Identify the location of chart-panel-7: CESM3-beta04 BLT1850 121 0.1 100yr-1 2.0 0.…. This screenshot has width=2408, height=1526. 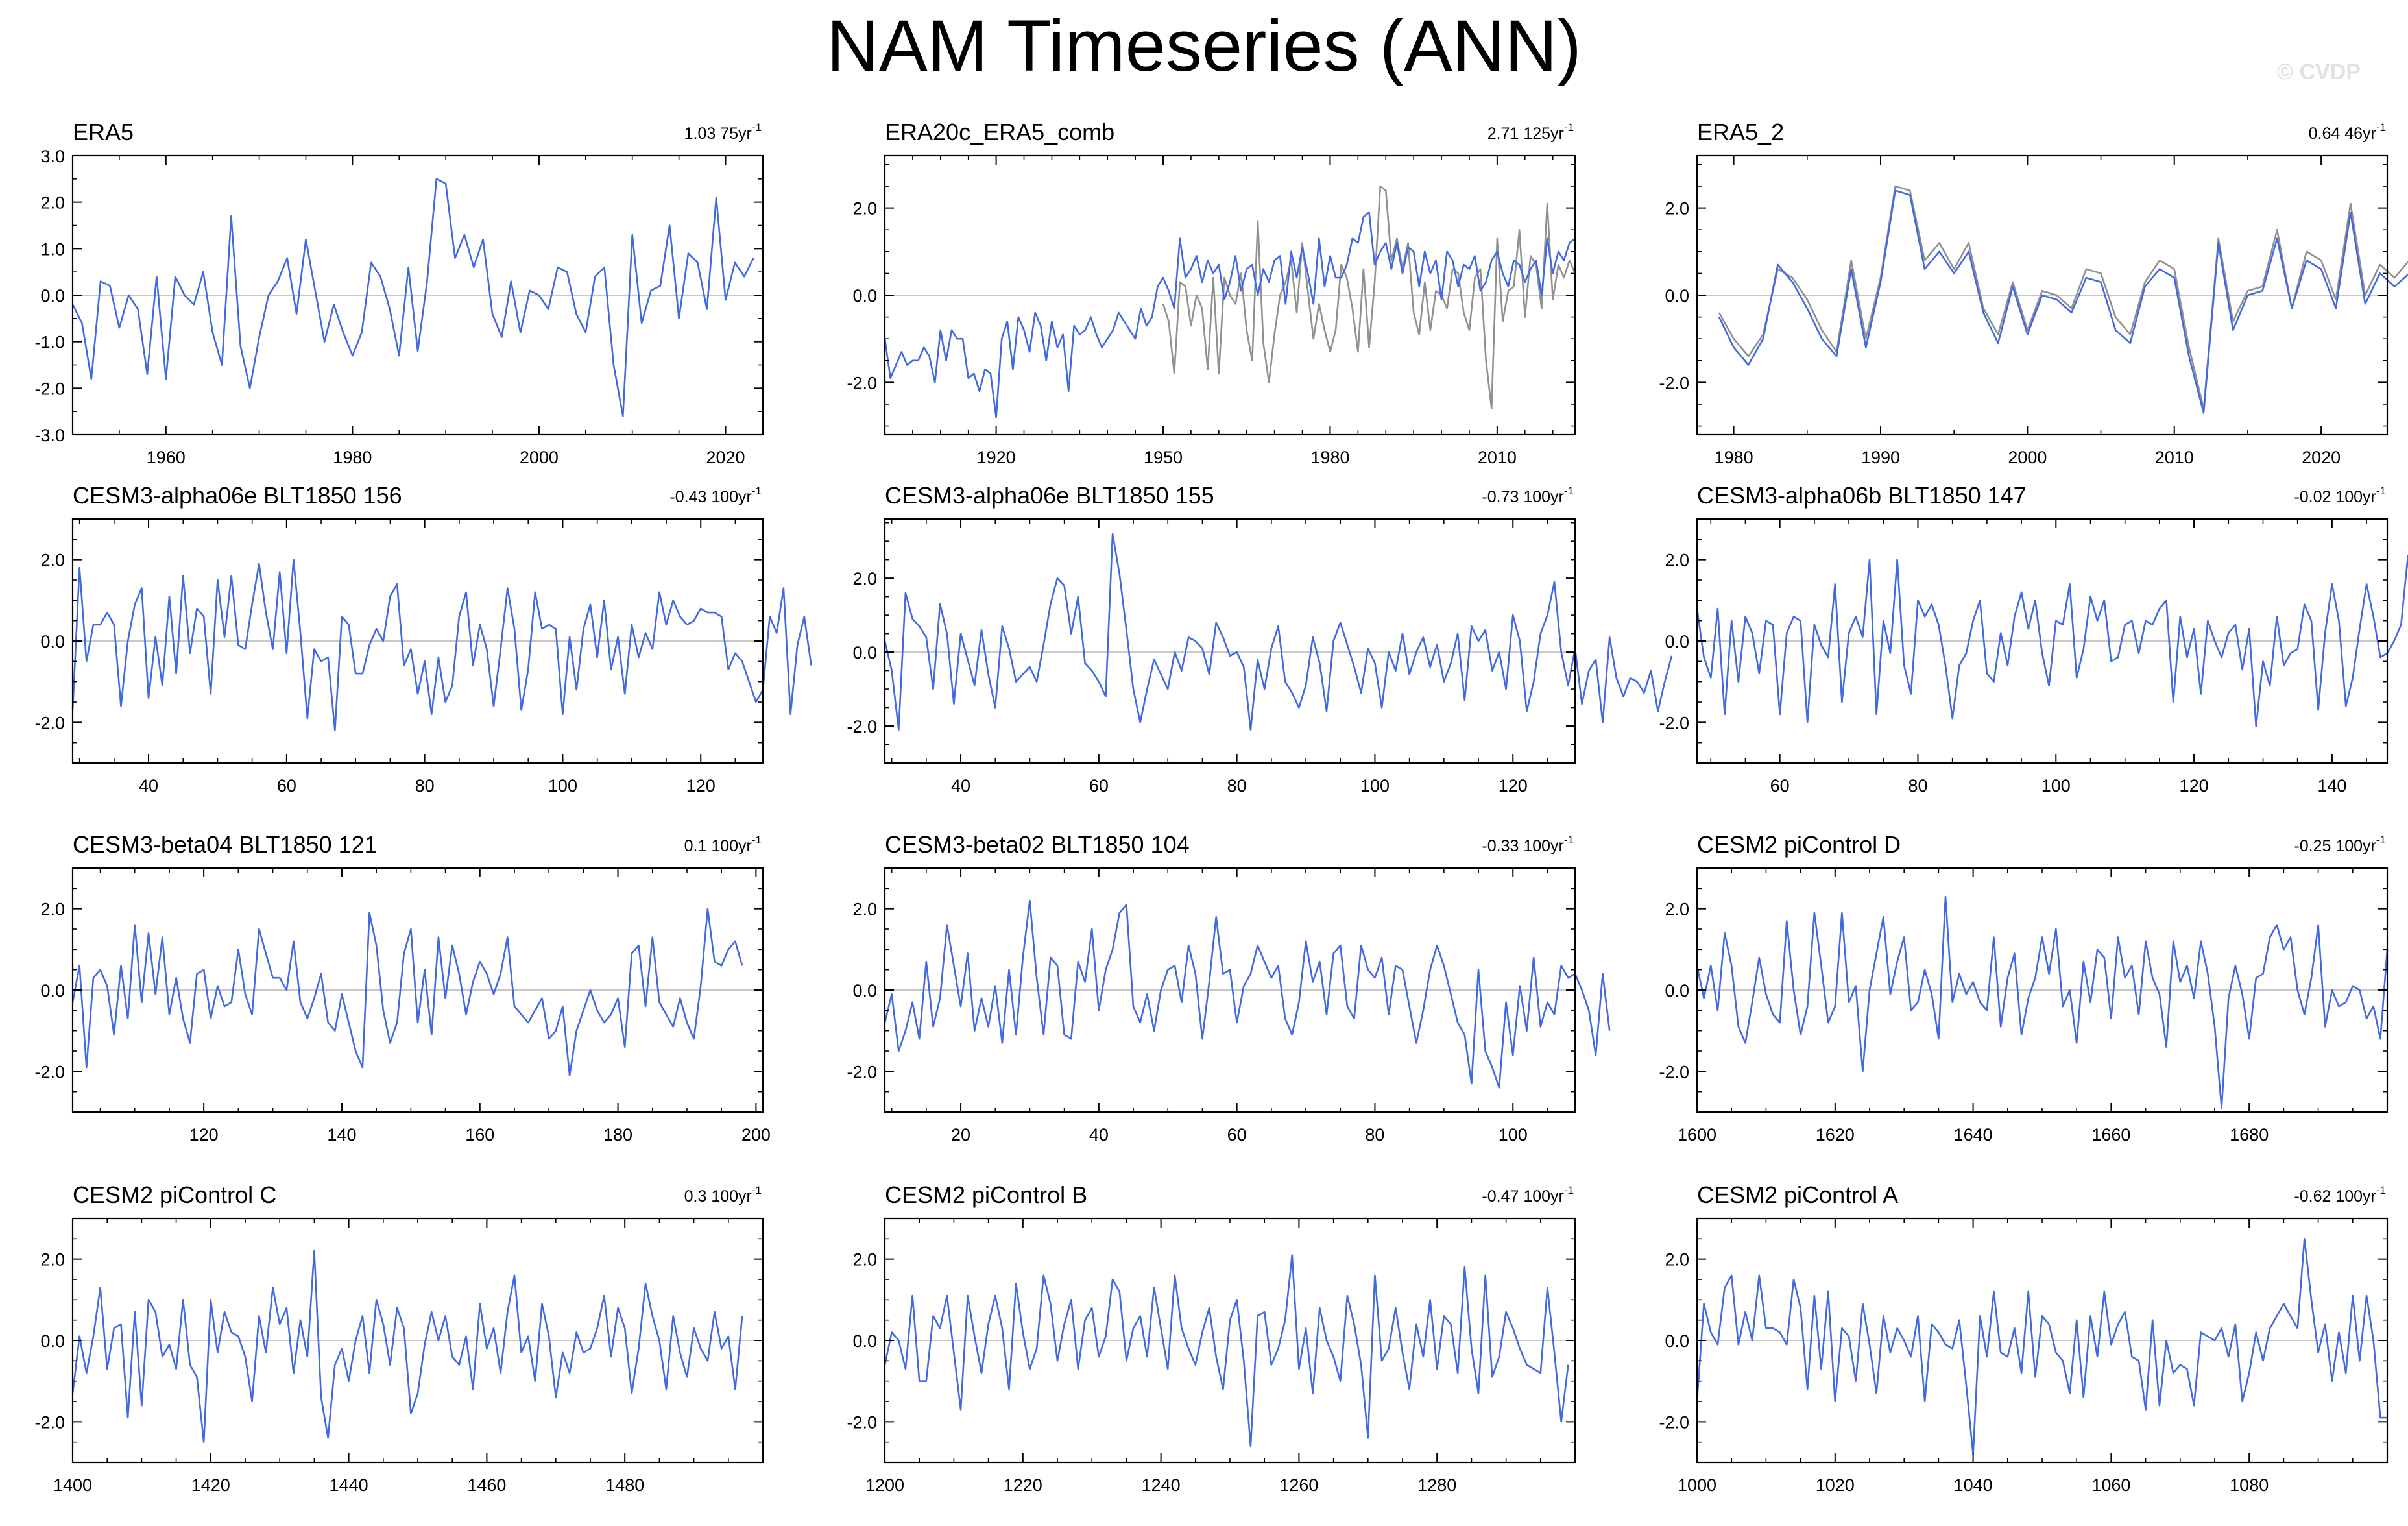
(402, 988).